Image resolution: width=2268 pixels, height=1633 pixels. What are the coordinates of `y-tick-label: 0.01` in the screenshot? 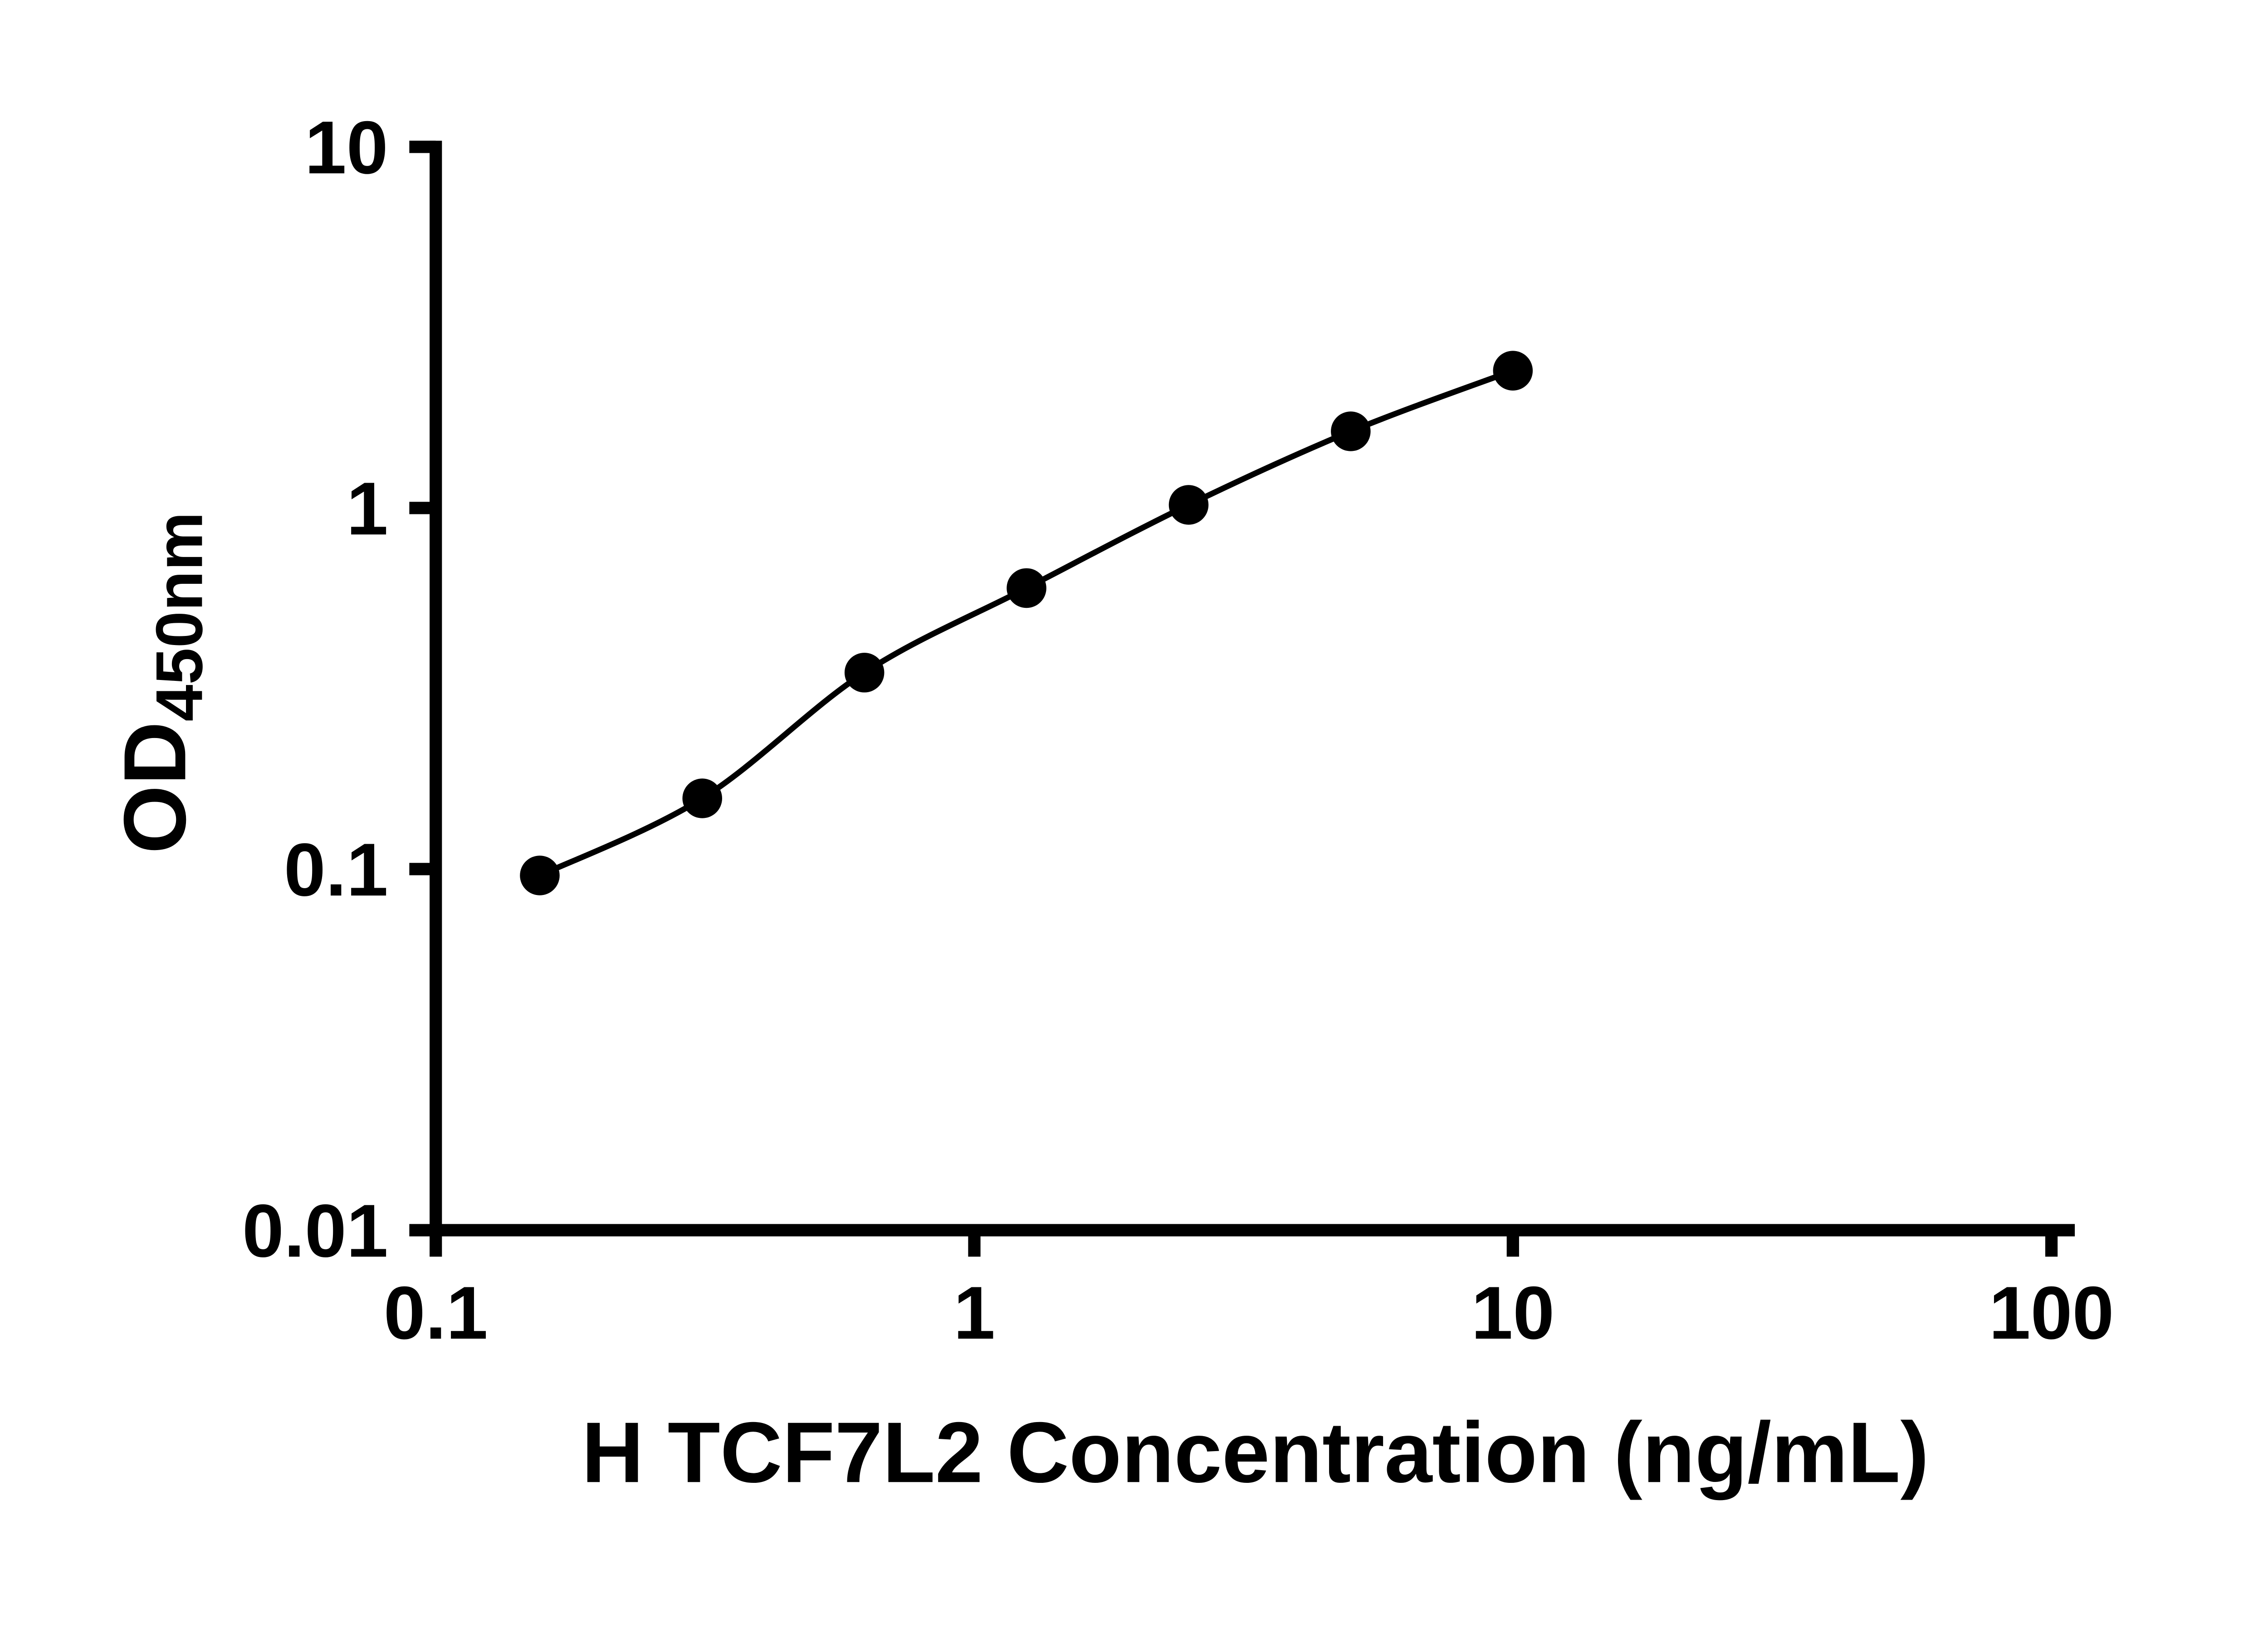 It's located at (315, 1231).